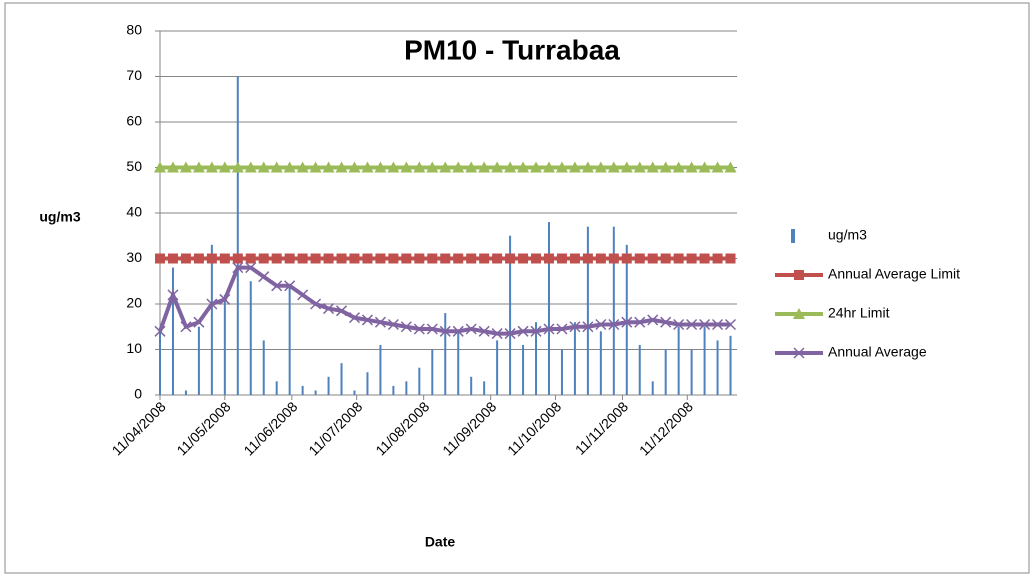  Describe the element at coordinates (134, 348) in the screenshot. I see `y-tick-label: 10` at that location.